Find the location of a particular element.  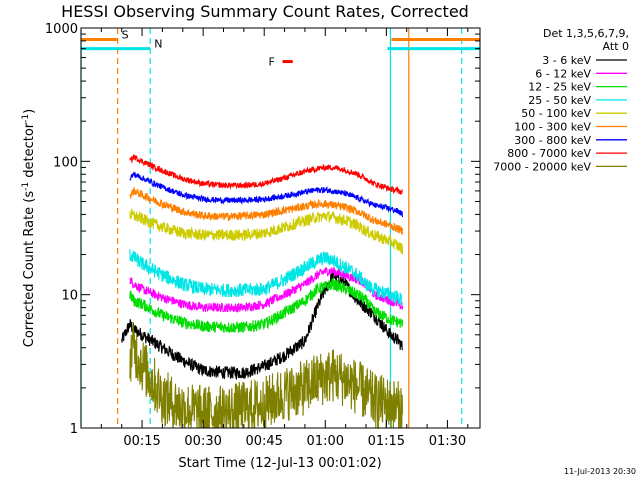

x-tick-label: 01:00 is located at coordinates (325, 441).